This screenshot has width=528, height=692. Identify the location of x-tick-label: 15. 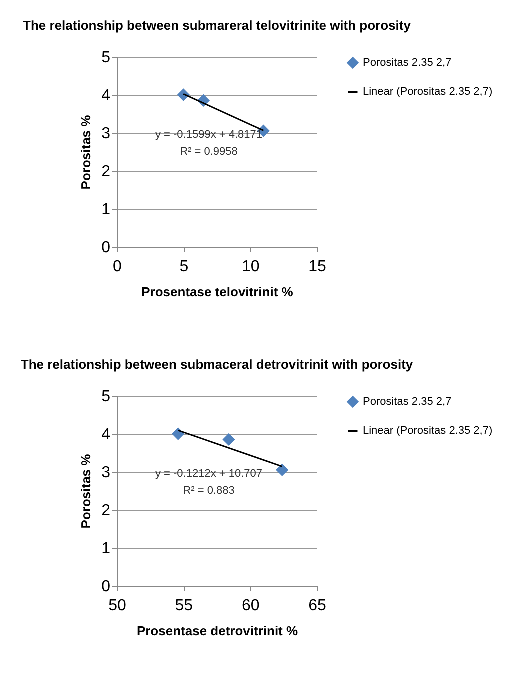
(317, 267).